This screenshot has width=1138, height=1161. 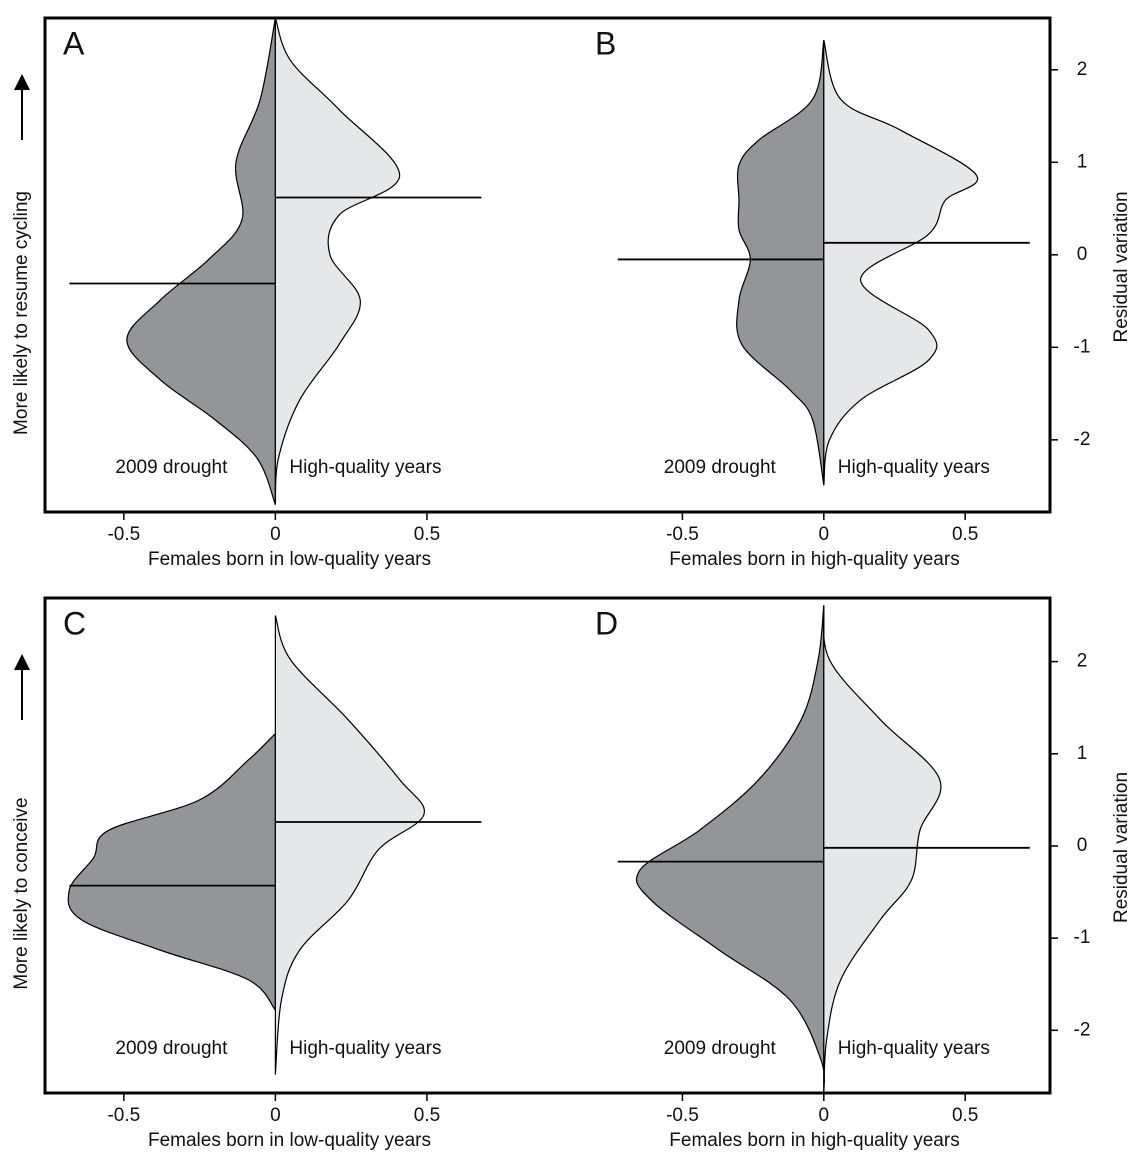 I want to click on panel-letter: C, so click(x=74, y=623).